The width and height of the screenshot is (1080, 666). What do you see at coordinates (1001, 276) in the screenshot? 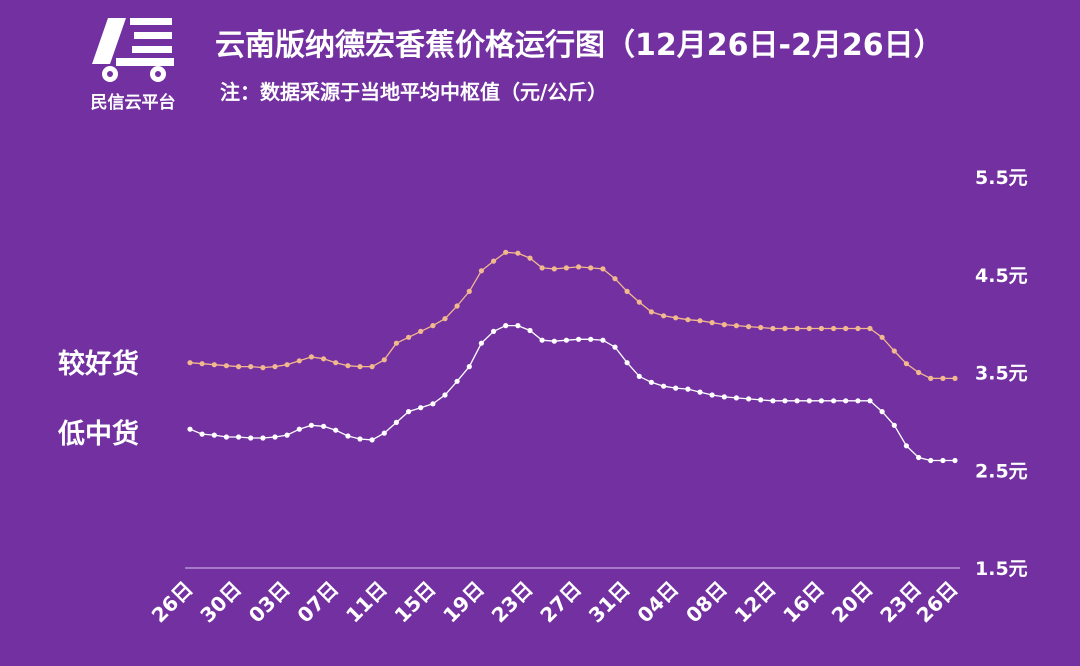
I see `y-tick-label: 4.5元` at bounding box center [1001, 276].